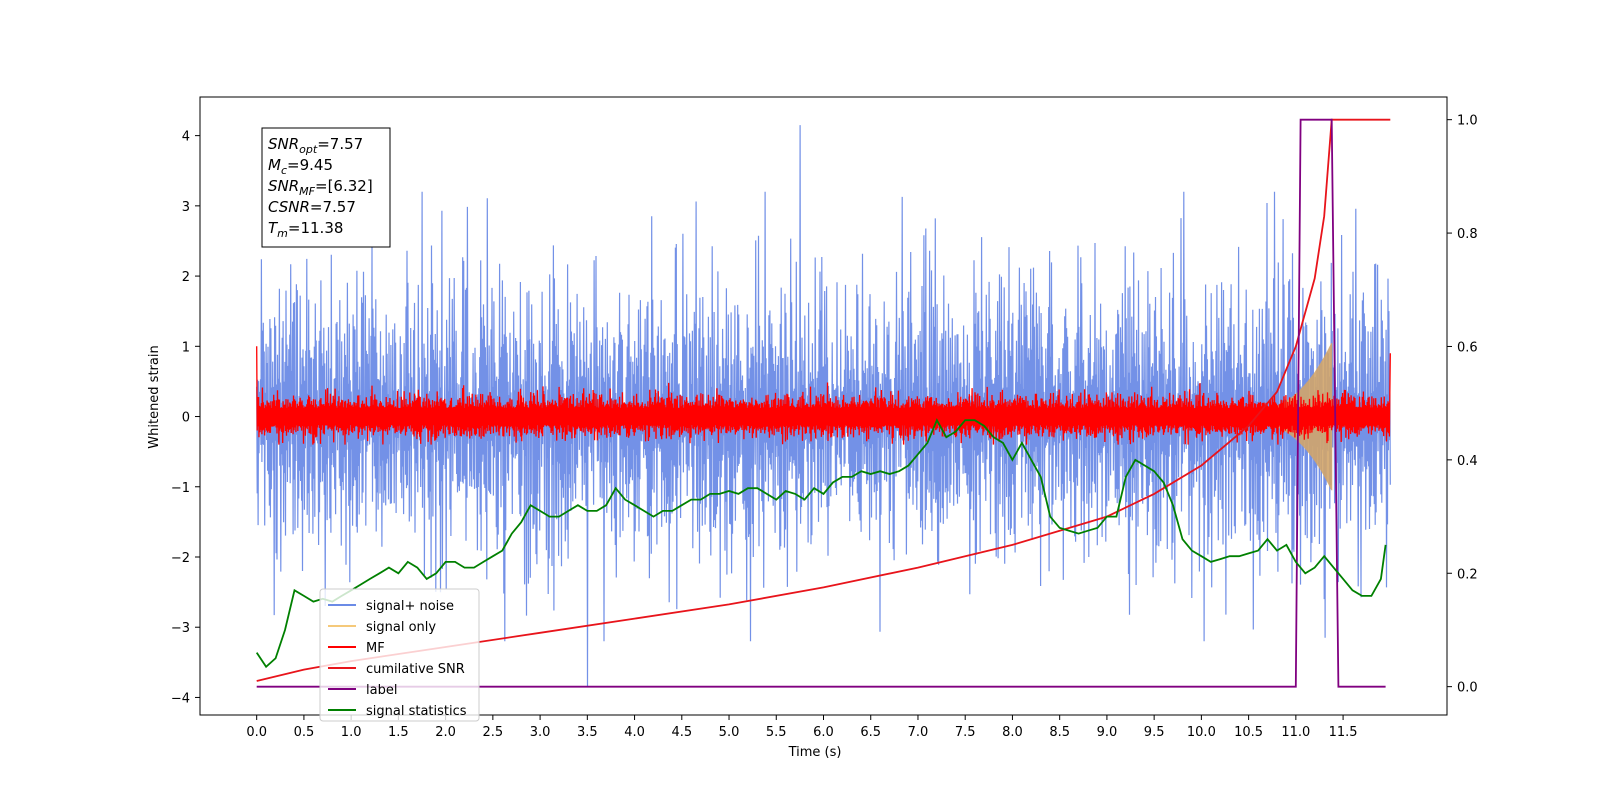  Describe the element at coordinates (398, 732) in the screenshot. I see `x-tick-label: 1.5` at that location.